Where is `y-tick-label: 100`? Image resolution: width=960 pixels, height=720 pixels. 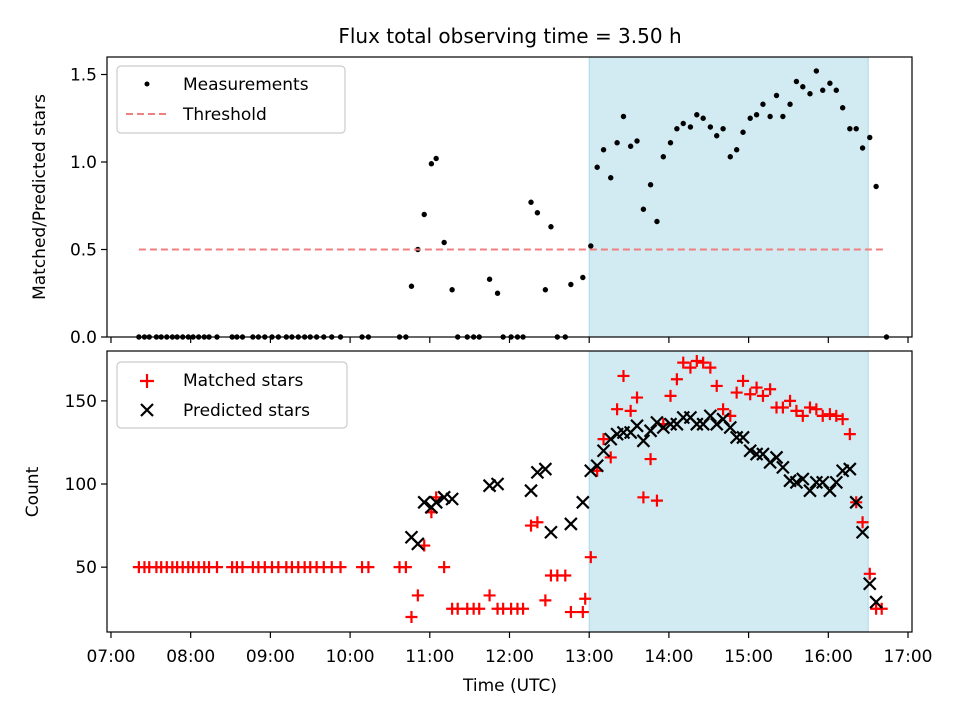 y-tick-label: 100 is located at coordinates (81, 485).